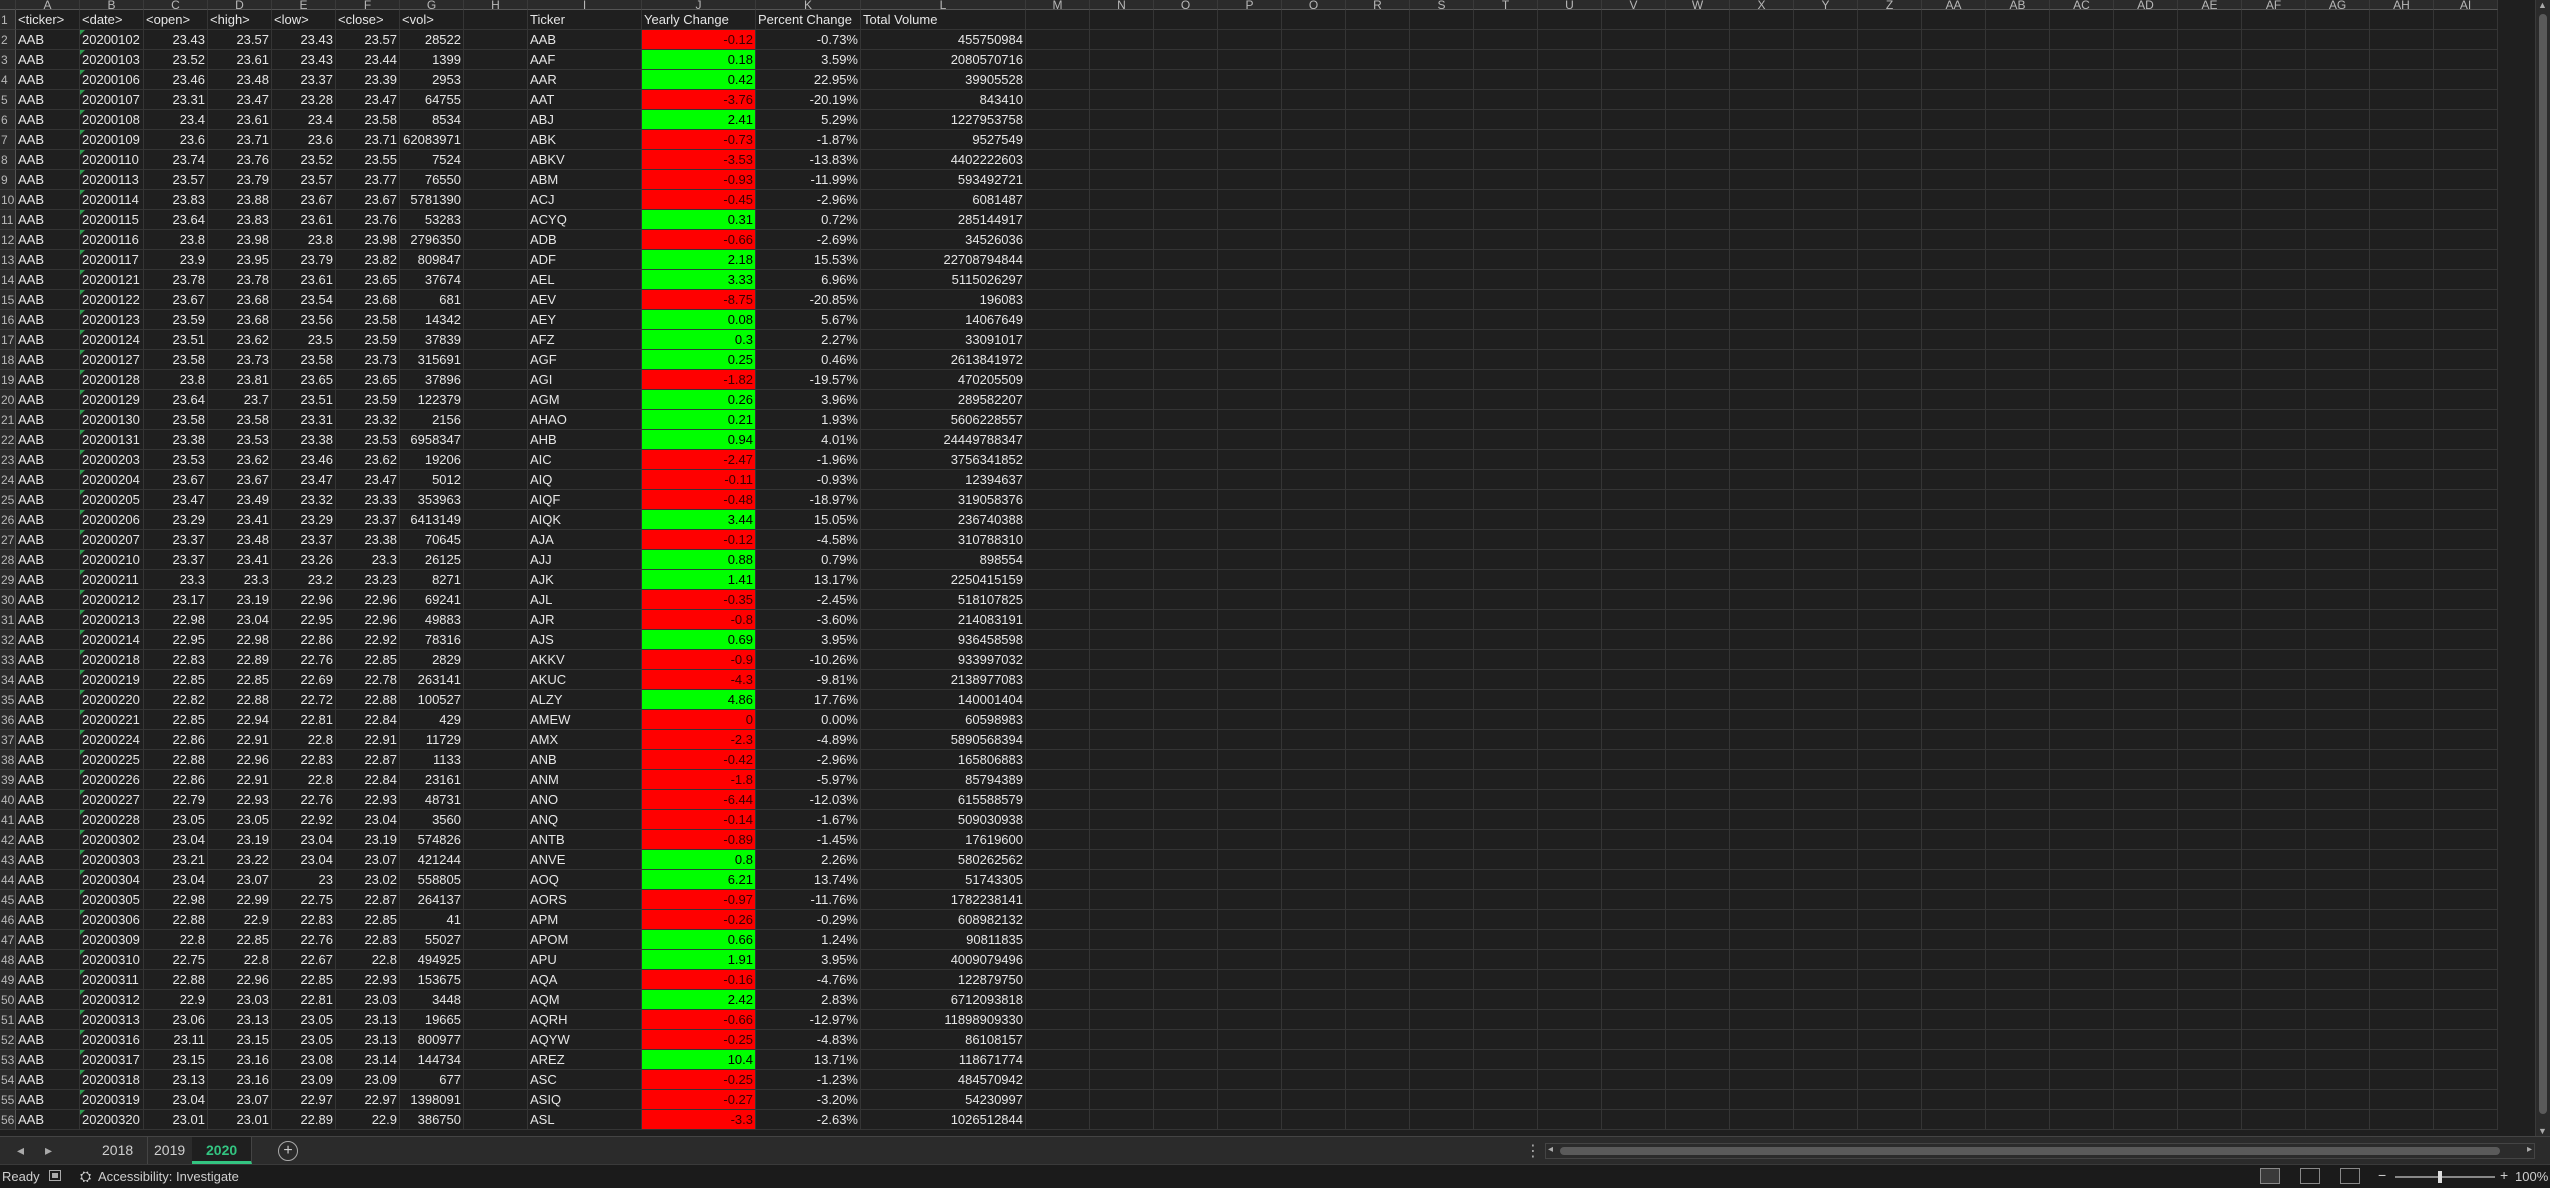 The height and width of the screenshot is (1188, 2550). What do you see at coordinates (8, 160) in the screenshot?
I see `row-header: 8` at bounding box center [8, 160].